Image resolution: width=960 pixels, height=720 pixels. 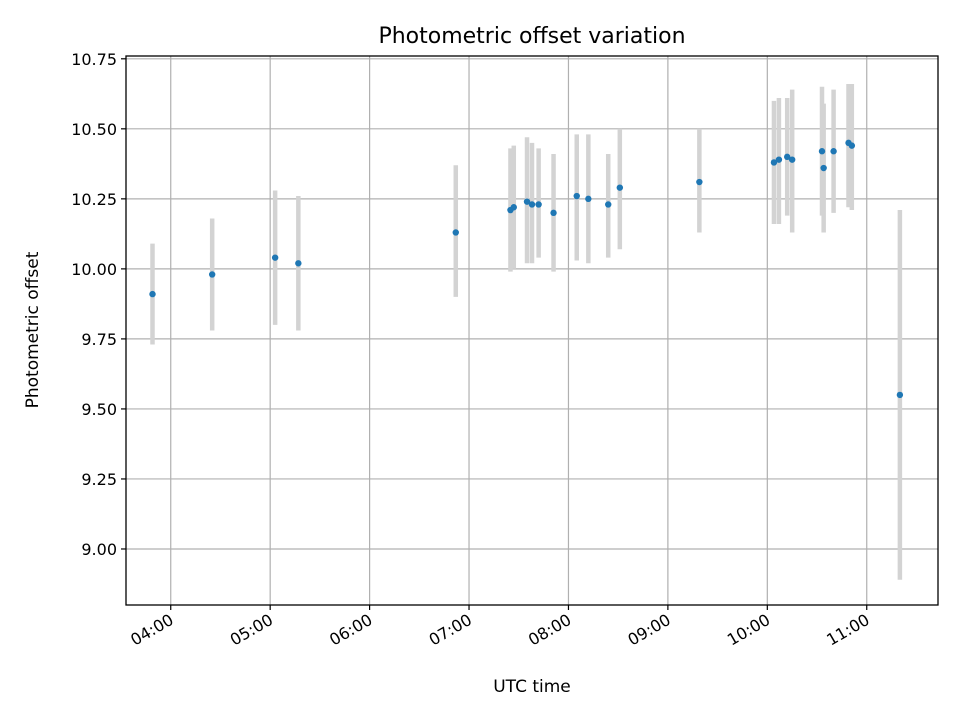 What do you see at coordinates (99, 549) in the screenshot?
I see `y-tick-label: 9.00` at bounding box center [99, 549].